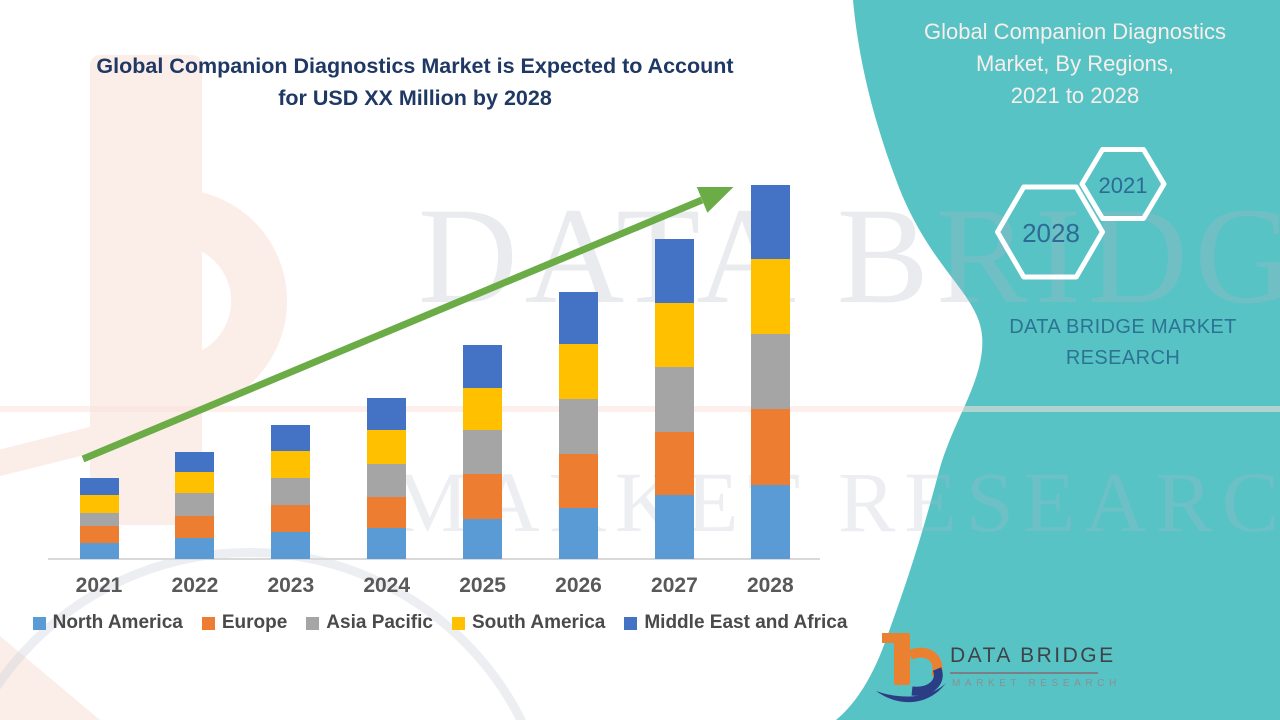 The width and height of the screenshot is (1280, 720). What do you see at coordinates (483, 538) in the screenshot?
I see `bar-segment-2025-north-america` at bounding box center [483, 538].